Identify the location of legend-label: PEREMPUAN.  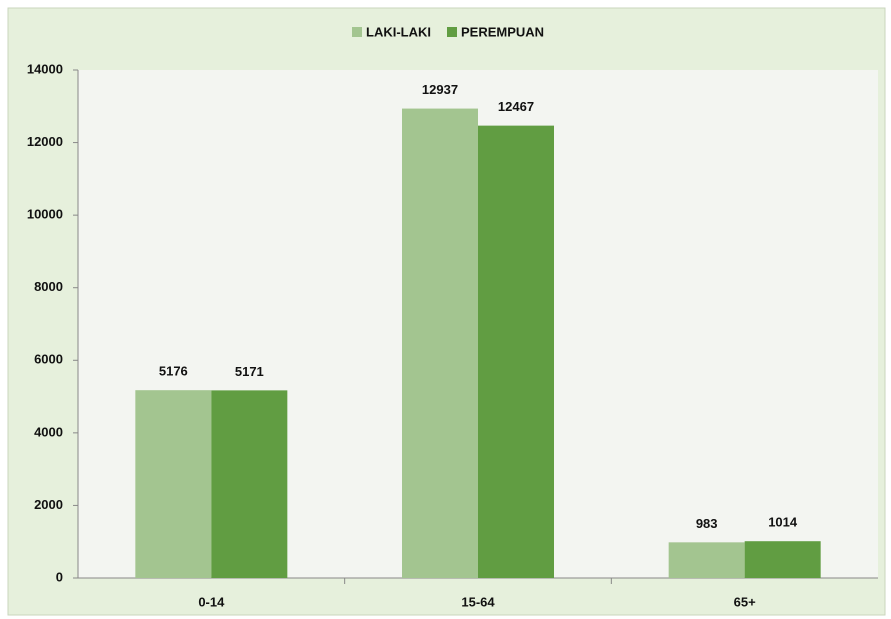
(502, 31).